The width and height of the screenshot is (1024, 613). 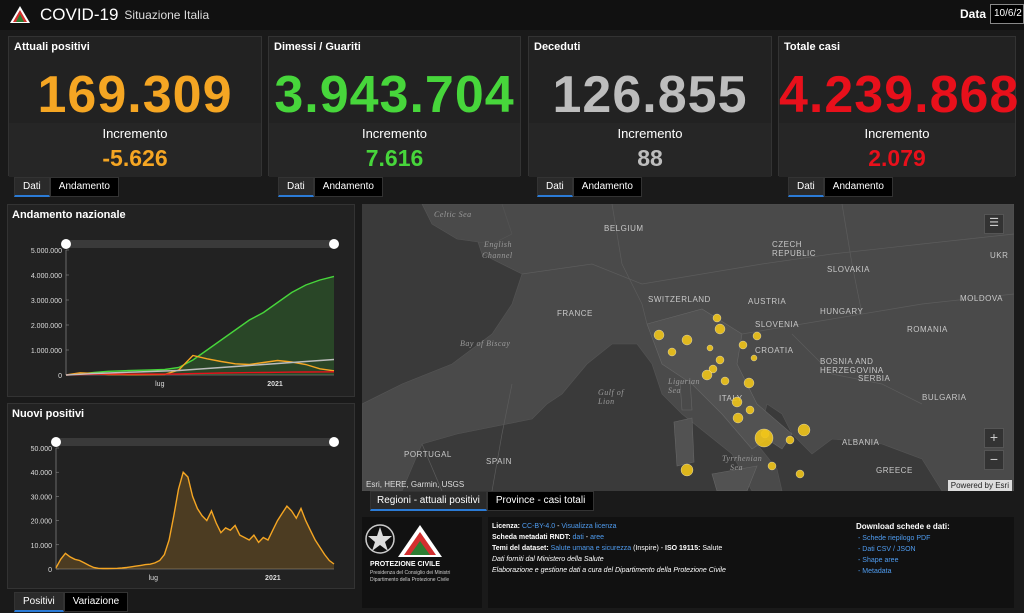 What do you see at coordinates (66, 244) in the screenshot?
I see `time-slider-handle-left` at bounding box center [66, 244].